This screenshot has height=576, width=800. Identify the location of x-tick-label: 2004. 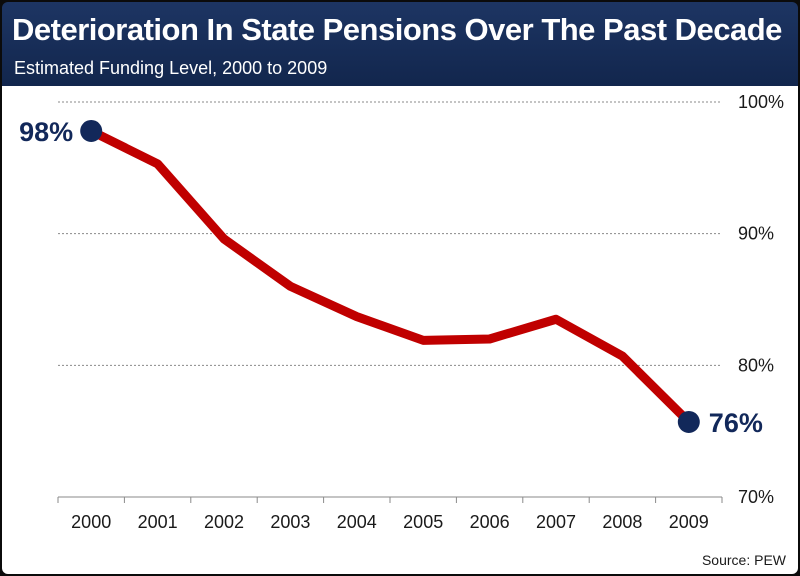
(357, 522).